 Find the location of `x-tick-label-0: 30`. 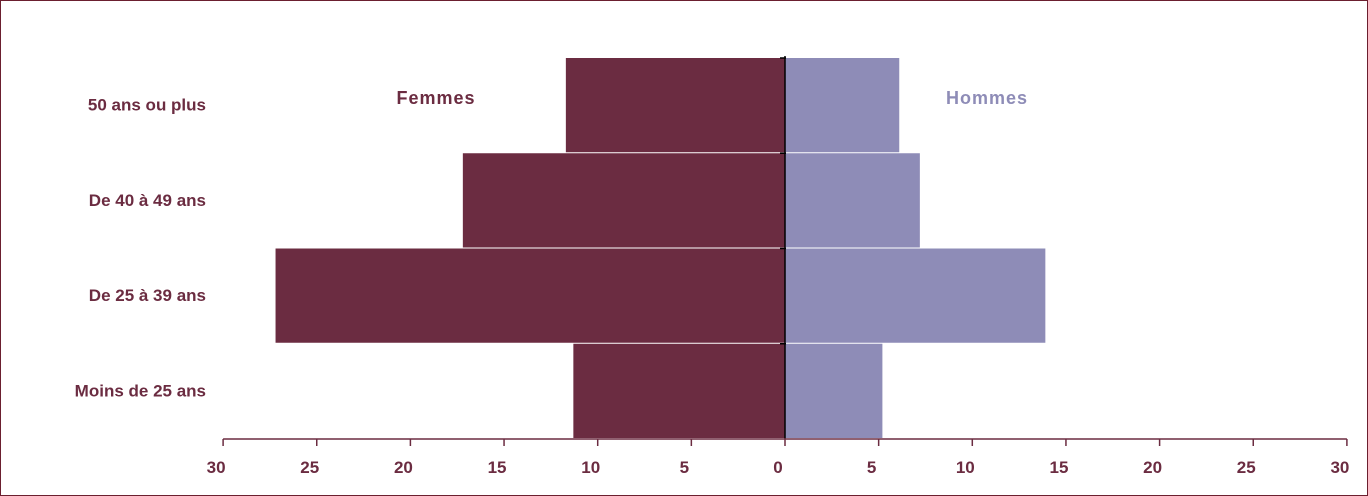

x-tick-label-0: 30 is located at coordinates (216, 467).